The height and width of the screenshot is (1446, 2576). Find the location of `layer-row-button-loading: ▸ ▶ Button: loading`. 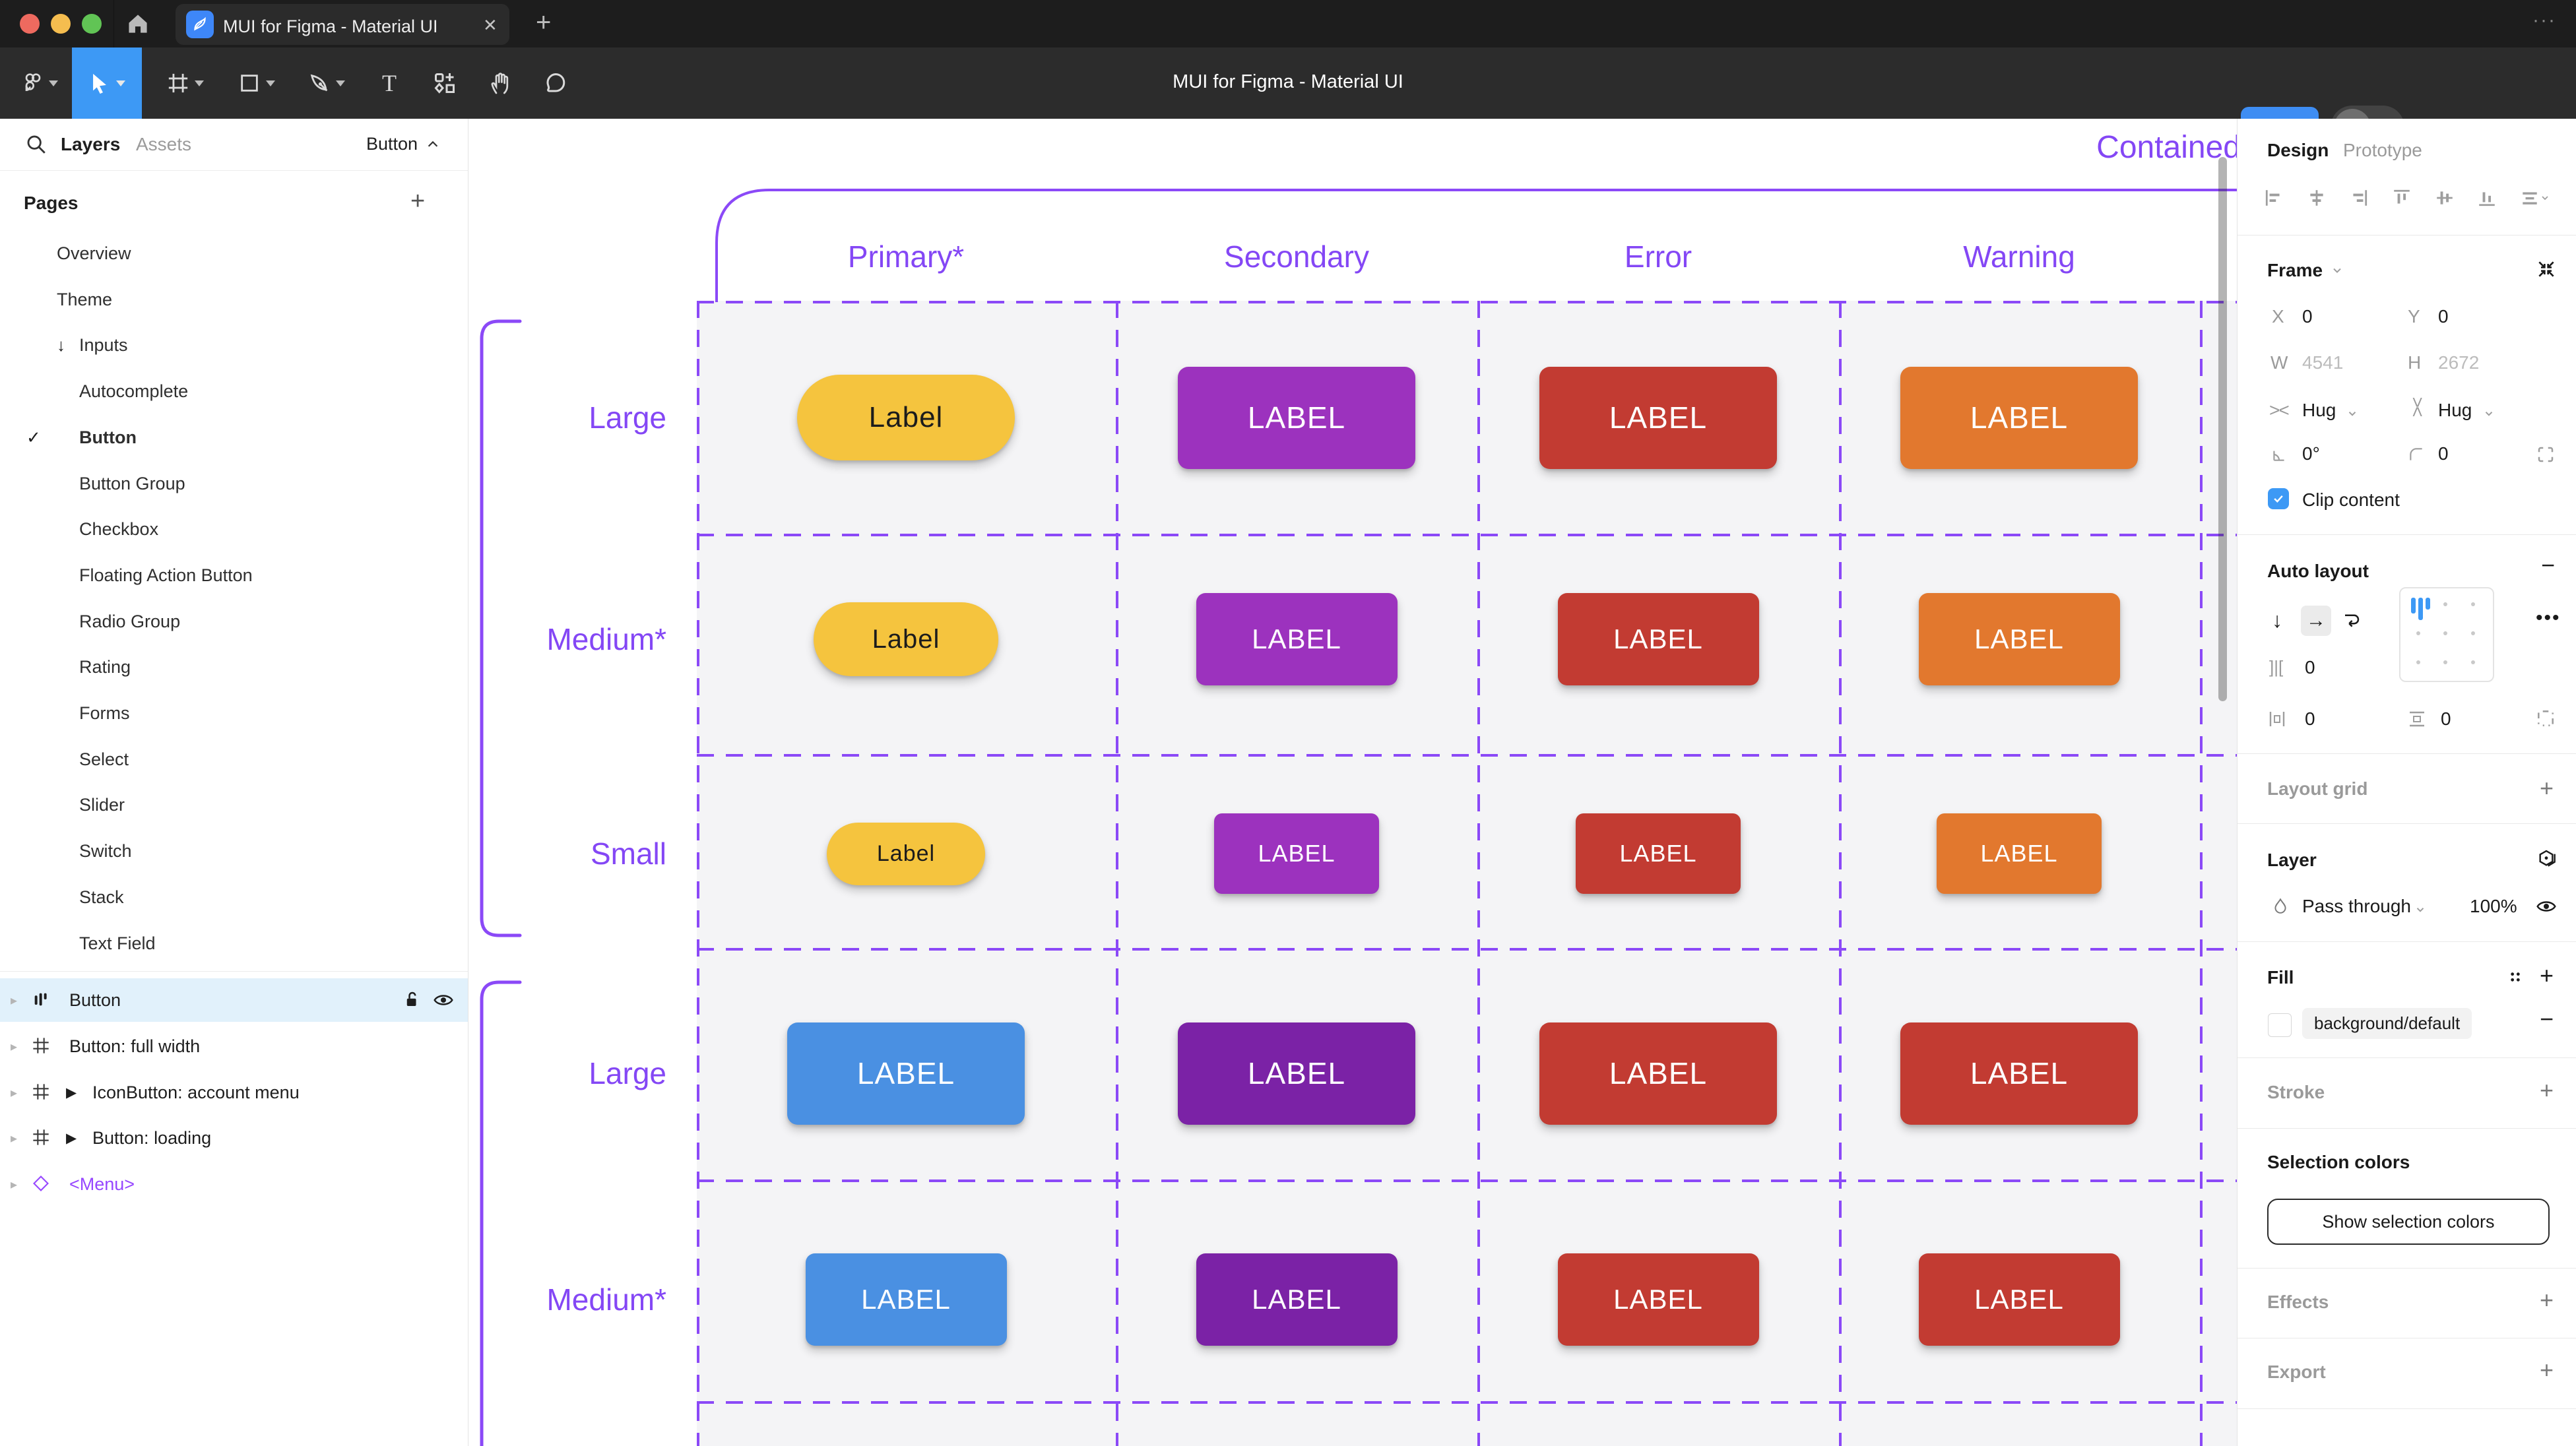

layer-row-button-loading: ▸ ▶ Button: loading is located at coordinates (234, 1138).